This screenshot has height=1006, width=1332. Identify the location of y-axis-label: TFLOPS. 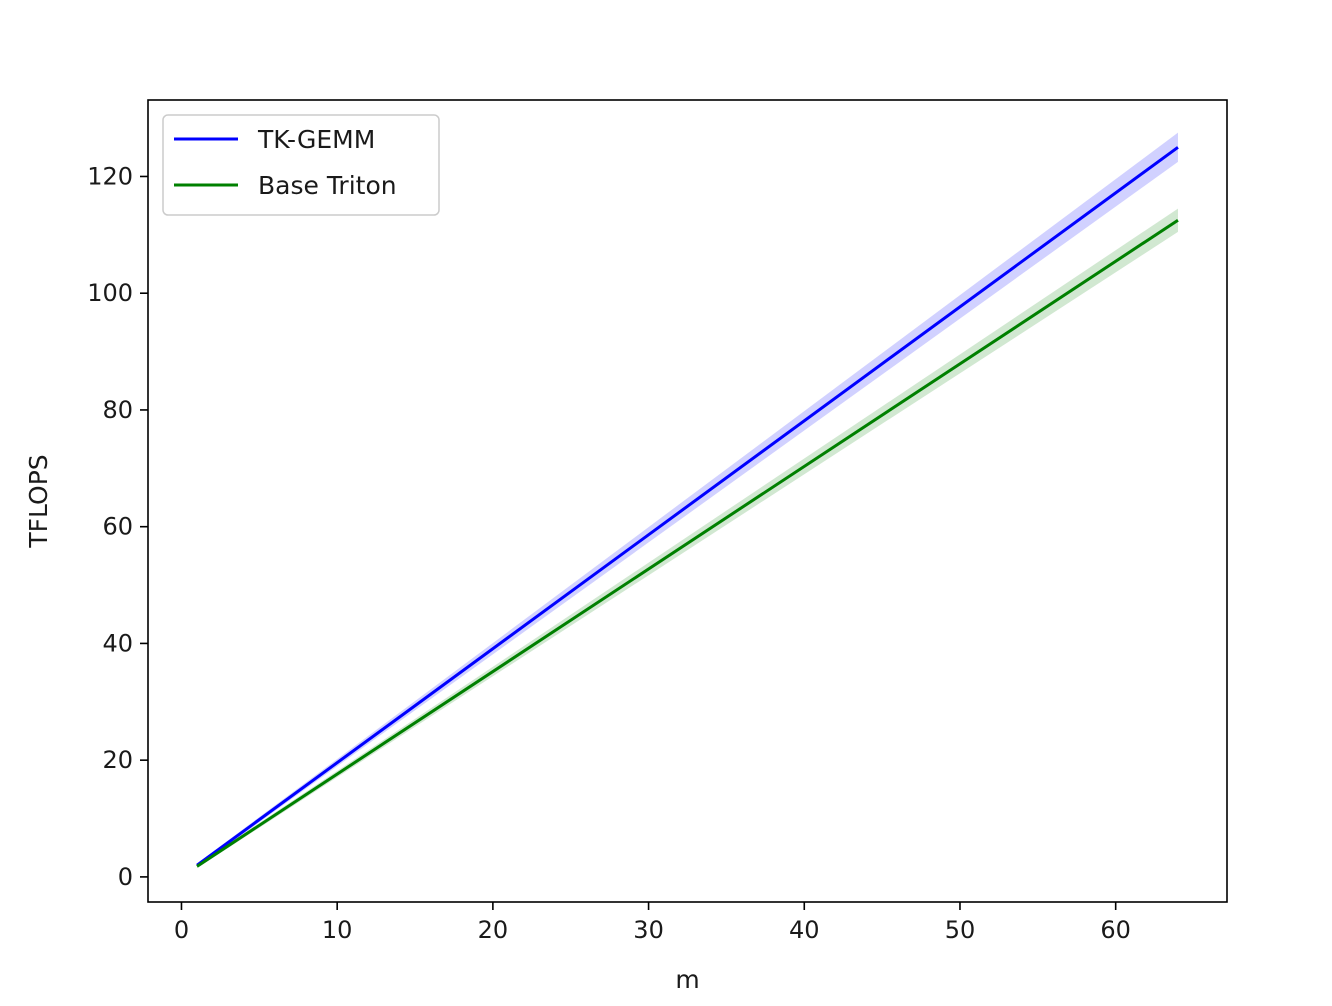
(38, 501).